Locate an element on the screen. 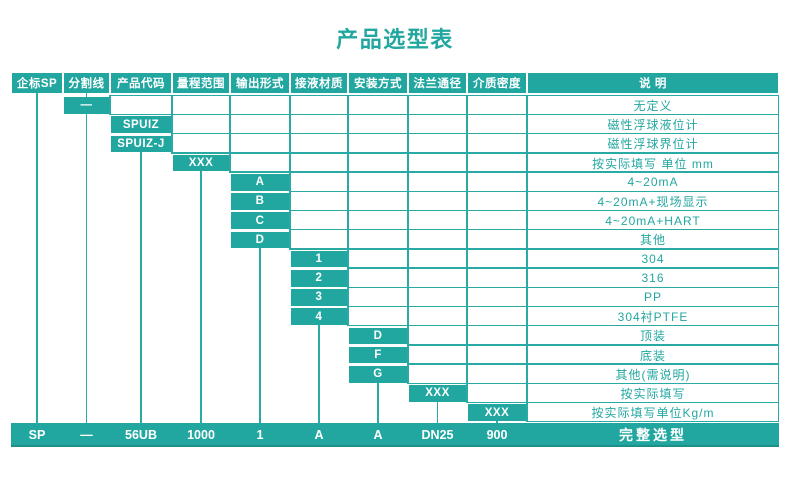 The image size is (790, 478). option-description: 304衬PTFE is located at coordinates (653, 317).